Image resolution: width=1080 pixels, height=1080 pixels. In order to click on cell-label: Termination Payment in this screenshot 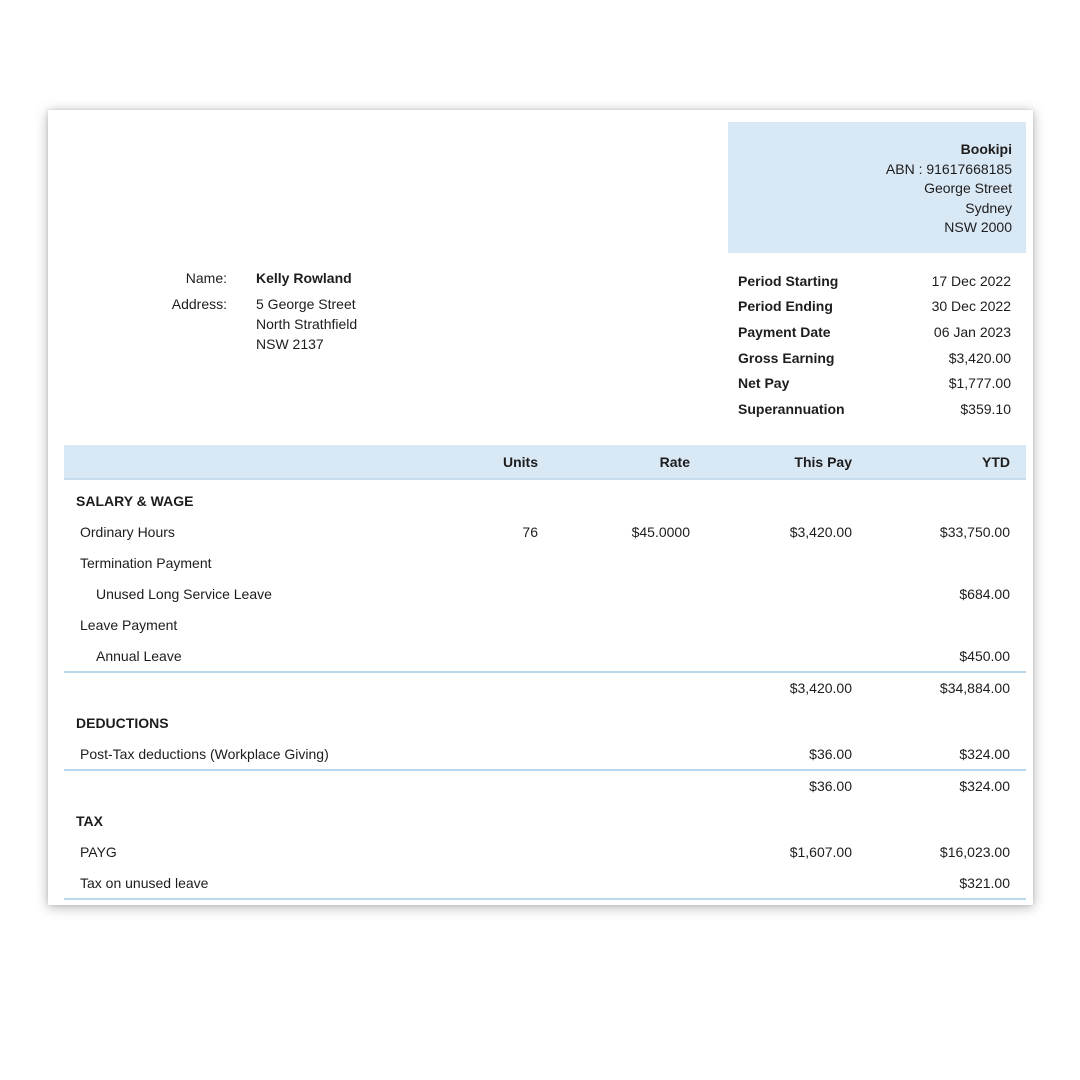, I will do `click(146, 562)`.